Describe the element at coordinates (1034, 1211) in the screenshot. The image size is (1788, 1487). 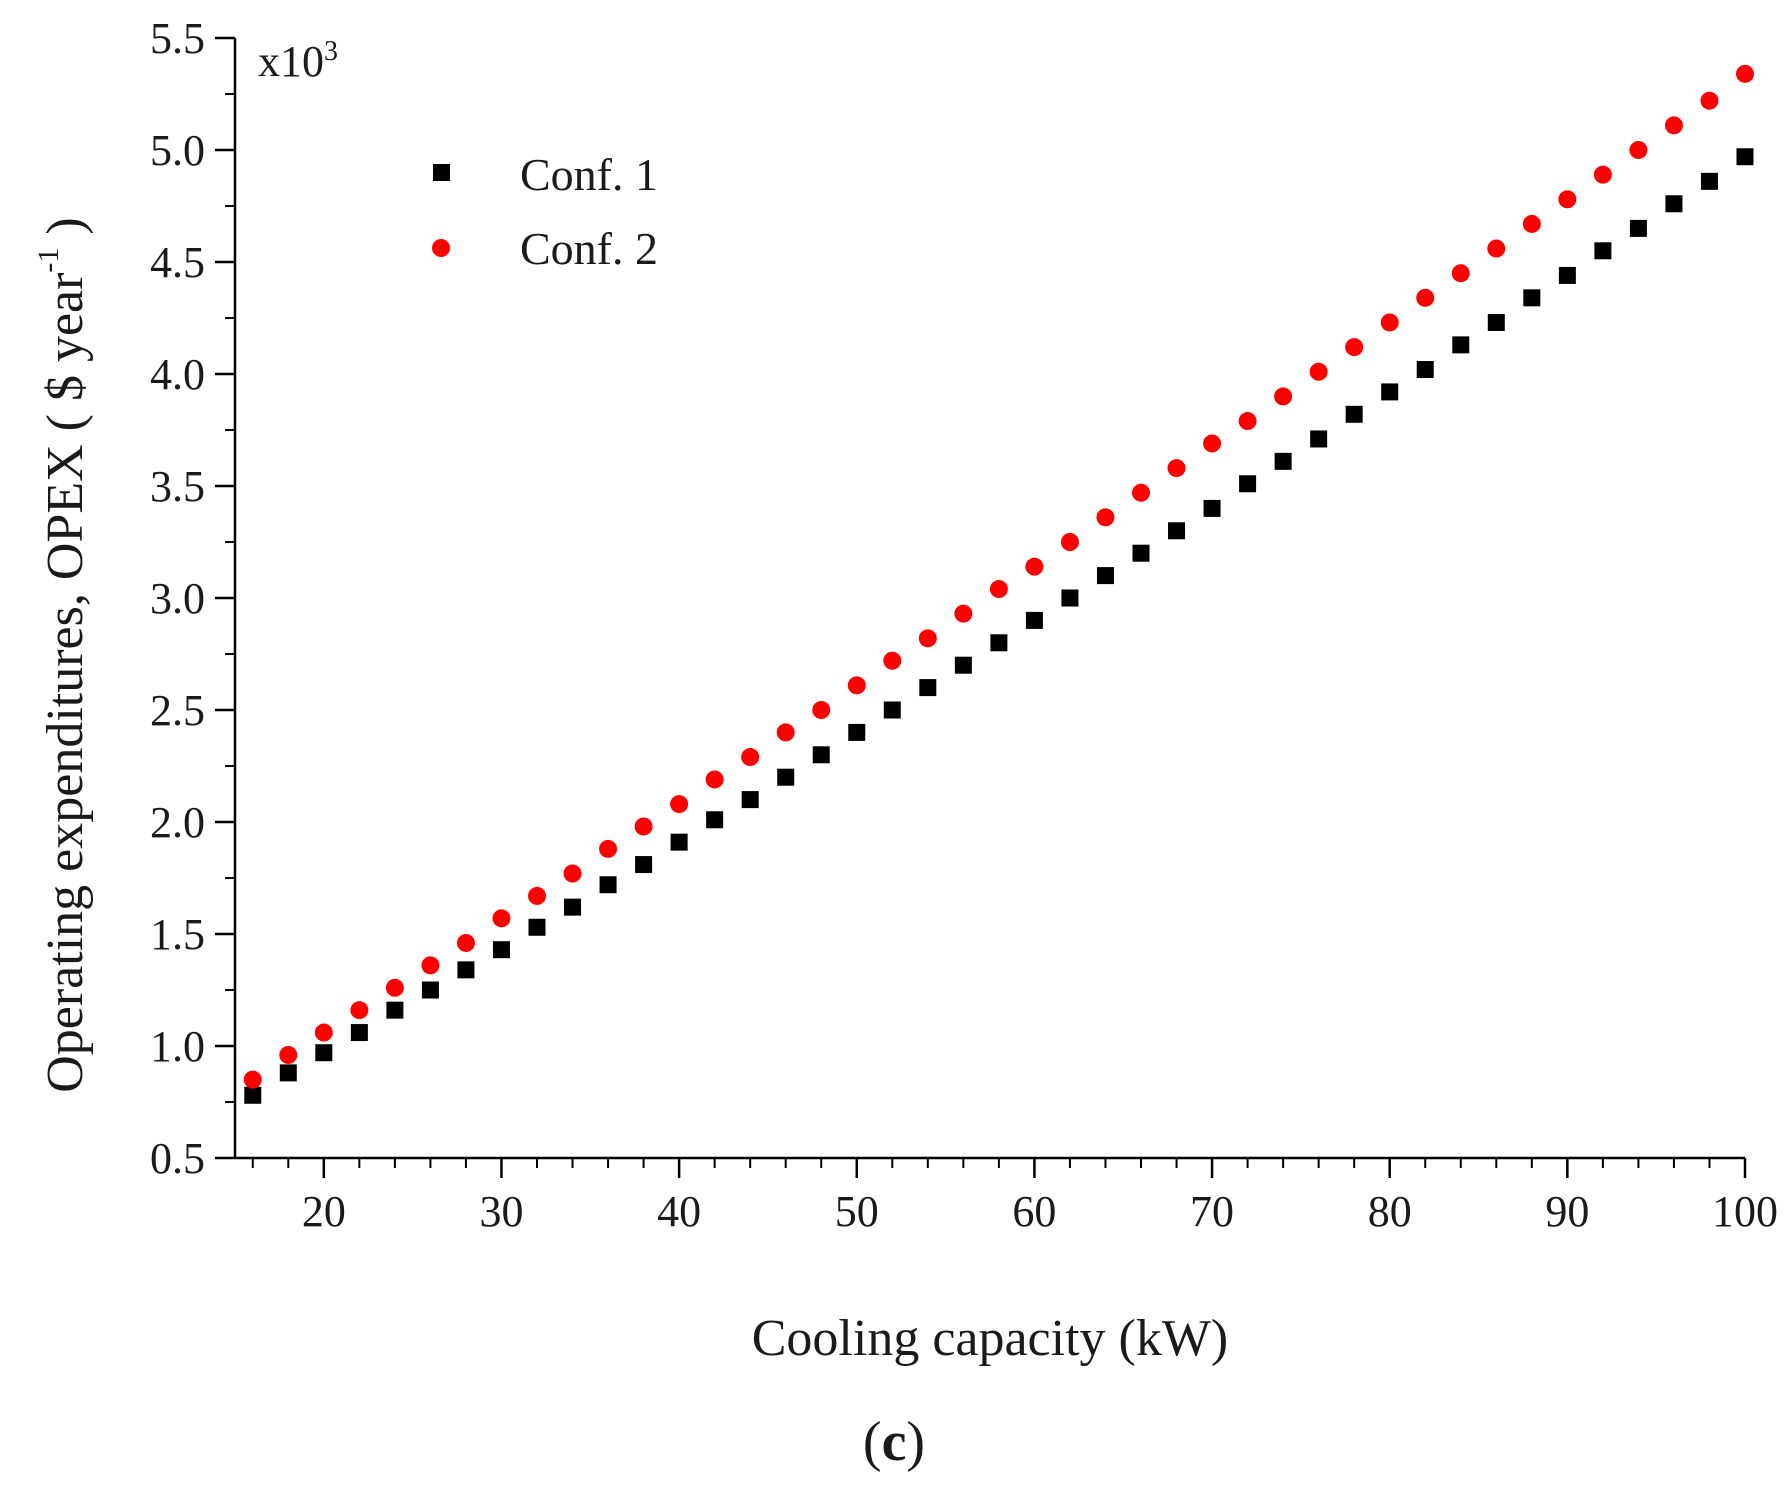
I see `x-tick-label: 60` at that location.